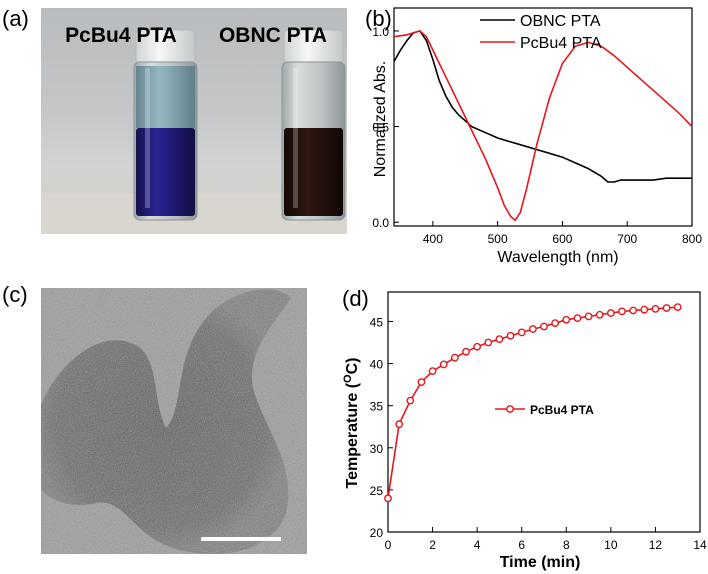 Image resolution: width=708 pixels, height=574 pixels. I want to click on panel-label-d: (d), so click(355, 298).